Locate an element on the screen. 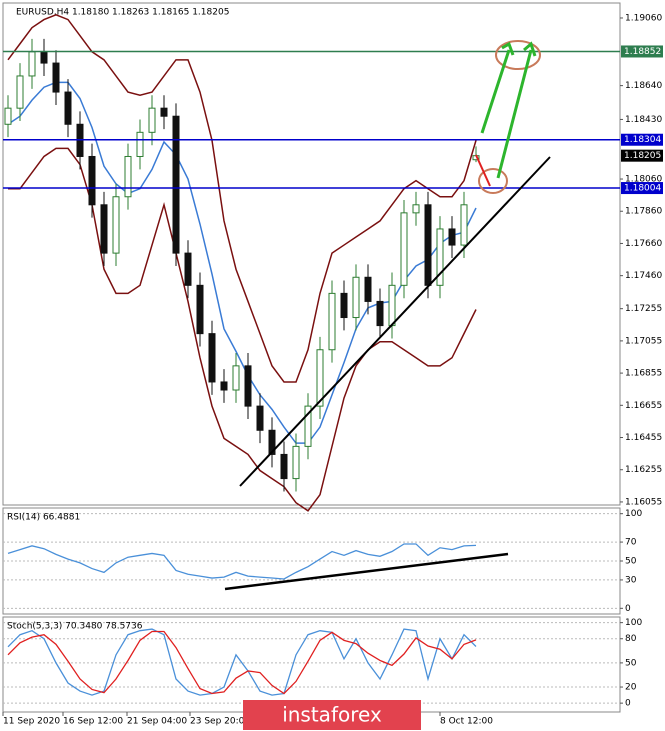 The image size is (665, 731). y-tick-label: 1.17860 is located at coordinates (643, 212).